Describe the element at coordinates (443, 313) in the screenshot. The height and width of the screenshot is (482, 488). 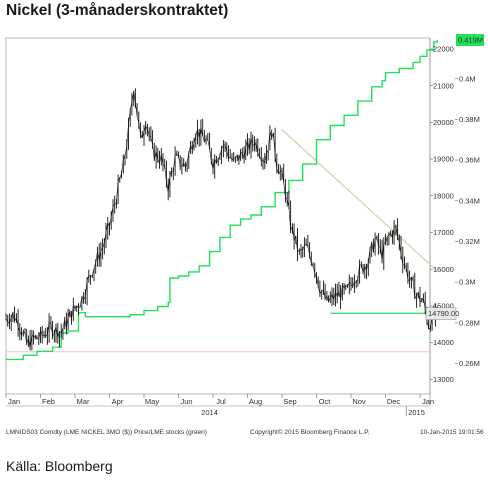
I see `last-price-label: 14790.00` at that location.